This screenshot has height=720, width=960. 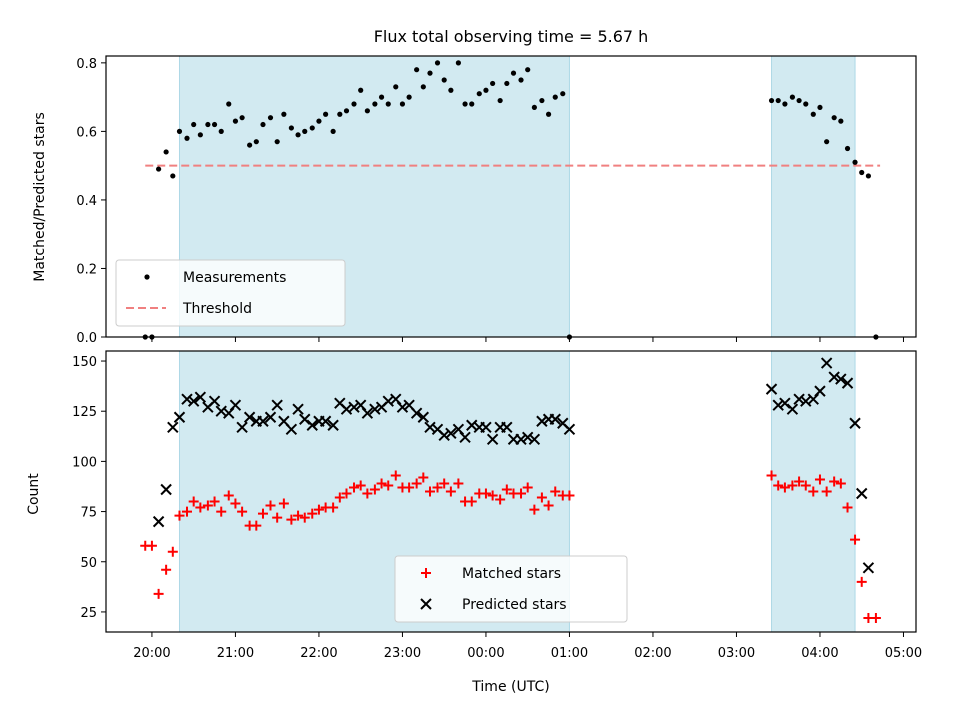 What do you see at coordinates (819, 653) in the screenshot?
I see `x-tick-label: 04:00` at bounding box center [819, 653].